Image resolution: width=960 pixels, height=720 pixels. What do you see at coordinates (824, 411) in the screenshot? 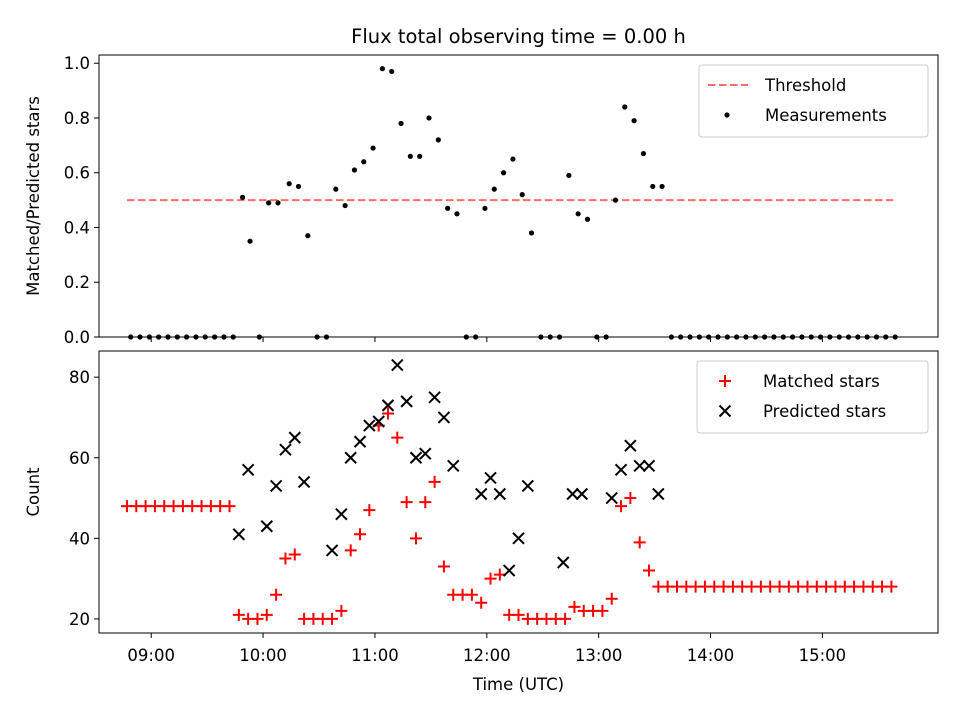
I see `legend-label: Predicted stars` at bounding box center [824, 411].